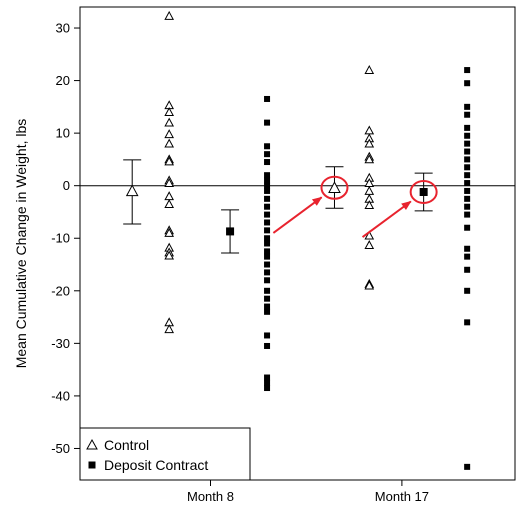 The height and width of the screenshot is (517, 522). Describe the element at coordinates (60, 395) in the screenshot. I see `y-tick-label: -40` at that location.